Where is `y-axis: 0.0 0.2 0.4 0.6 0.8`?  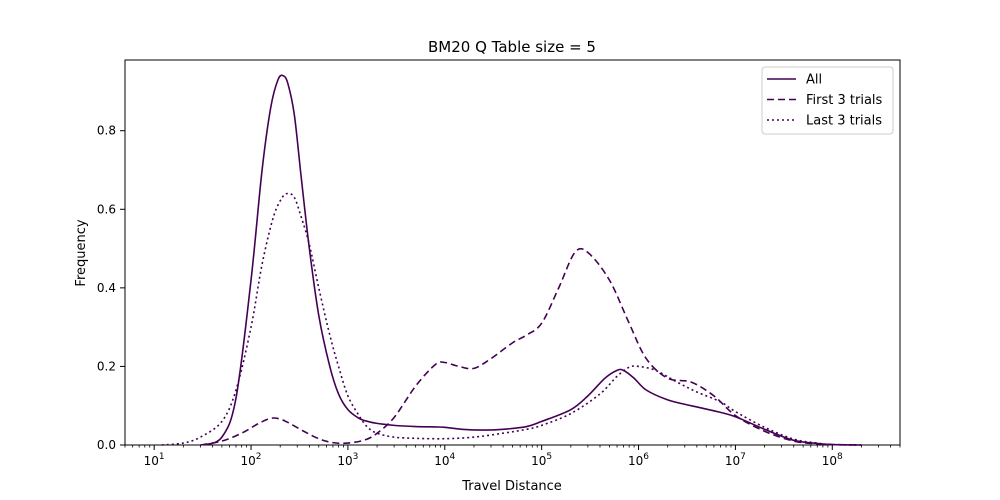
y-axis: 0.0 0.2 0.4 0.6 0.8 is located at coordinates (111, 288).